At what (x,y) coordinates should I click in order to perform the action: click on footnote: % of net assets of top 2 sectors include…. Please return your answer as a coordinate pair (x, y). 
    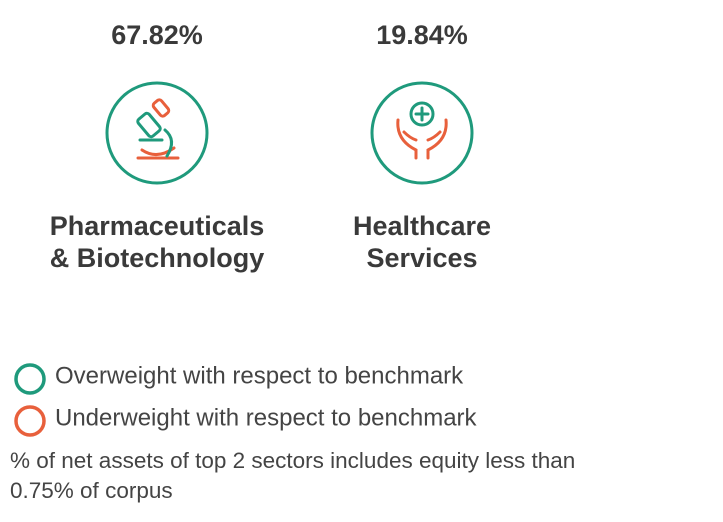
    Looking at the image, I should click on (292, 460).